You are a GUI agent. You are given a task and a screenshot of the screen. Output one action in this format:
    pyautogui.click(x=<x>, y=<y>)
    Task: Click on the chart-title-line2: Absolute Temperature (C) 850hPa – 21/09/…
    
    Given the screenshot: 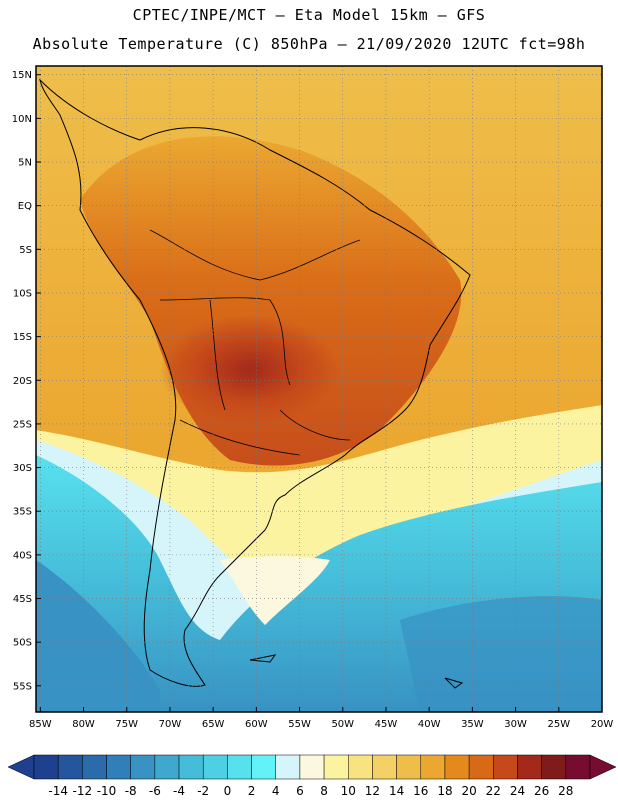 What is the action you would take?
    pyautogui.click(x=309, y=44)
    